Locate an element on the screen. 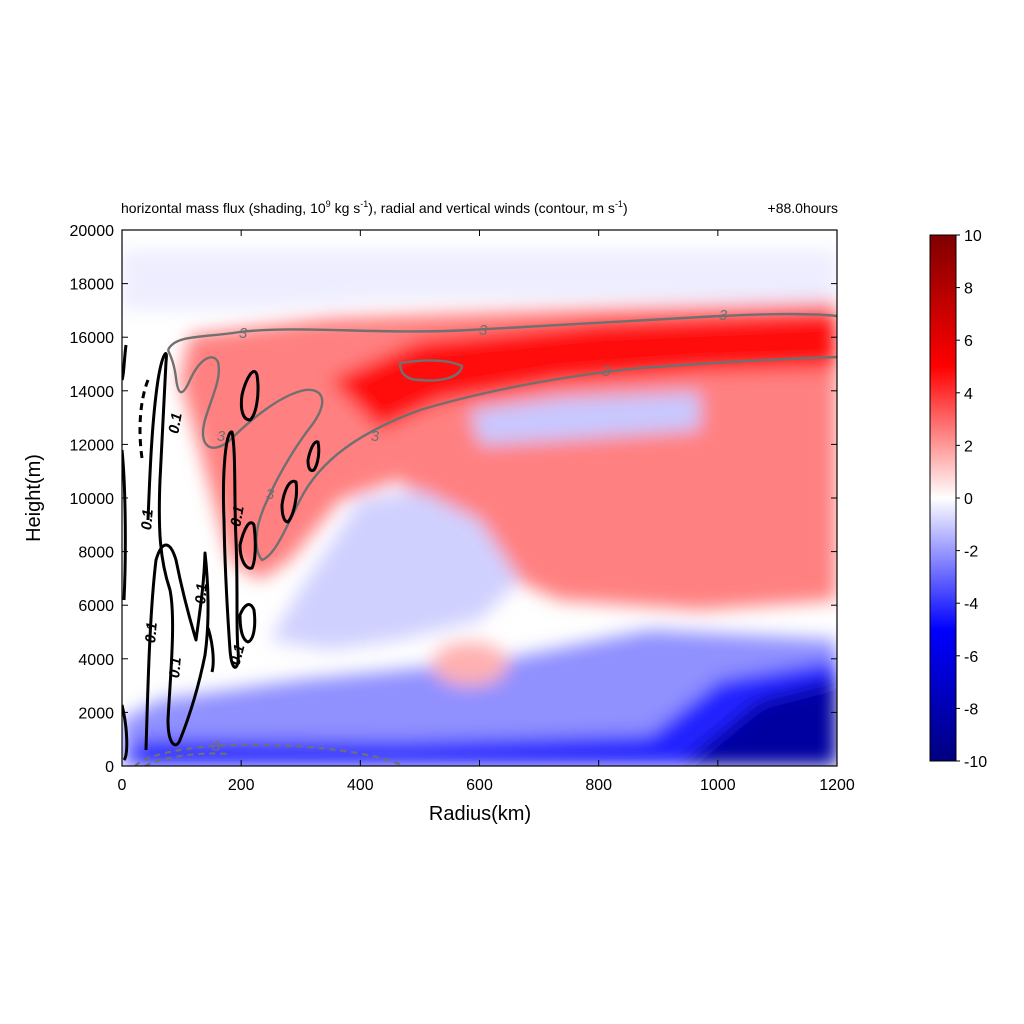 The image size is (1024, 1024). y-tick-label: 18000 is located at coordinates (92, 285).